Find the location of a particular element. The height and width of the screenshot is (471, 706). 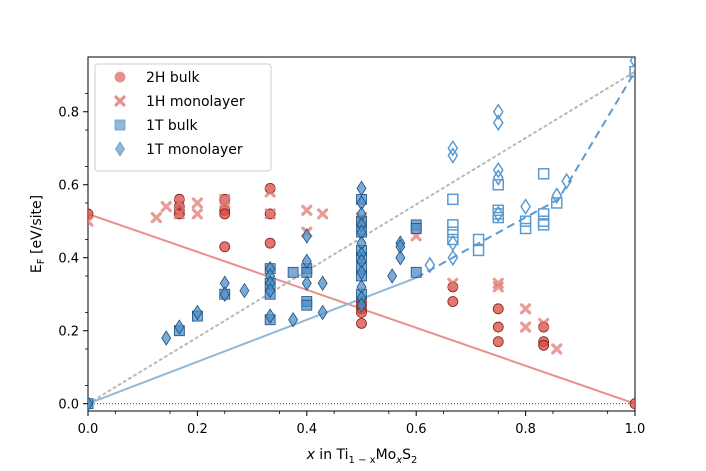

legend-box is located at coordinates (183, 117).